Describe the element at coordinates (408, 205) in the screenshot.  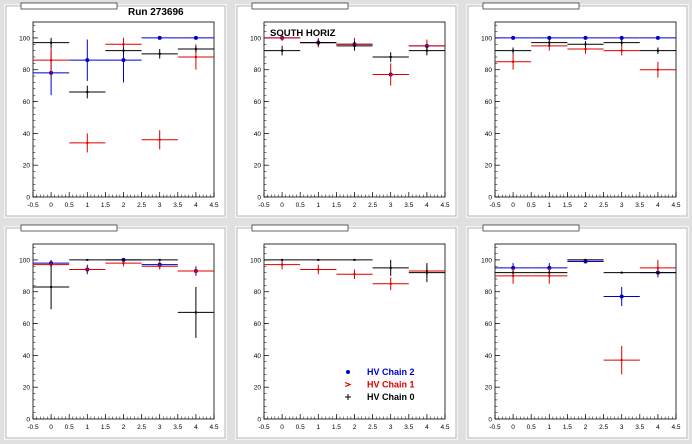
I see `x-tick-label: 3.5` at that location.